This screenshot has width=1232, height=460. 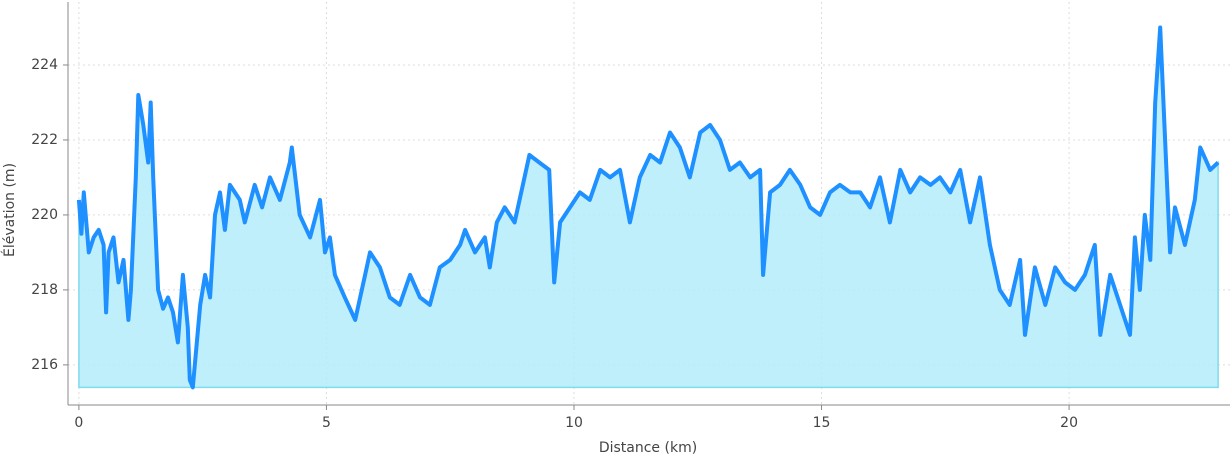 What do you see at coordinates (9, 210) in the screenshot?
I see `y-axis-label: Élévation (m)` at bounding box center [9, 210].